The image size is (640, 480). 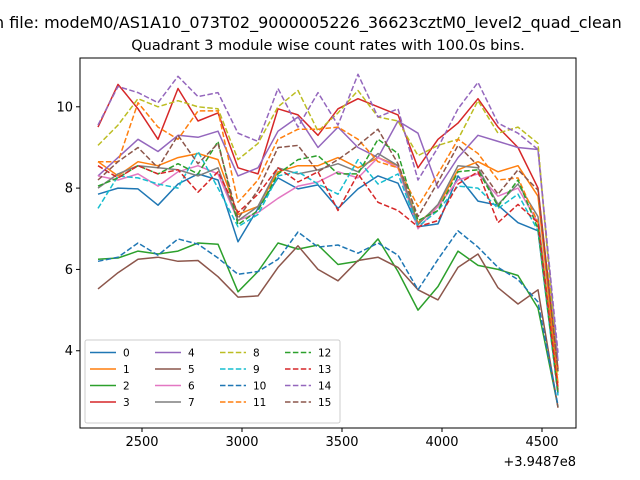 I want to click on x-axis: 2500 3000 3500 4000 4500, so click(x=342, y=439).